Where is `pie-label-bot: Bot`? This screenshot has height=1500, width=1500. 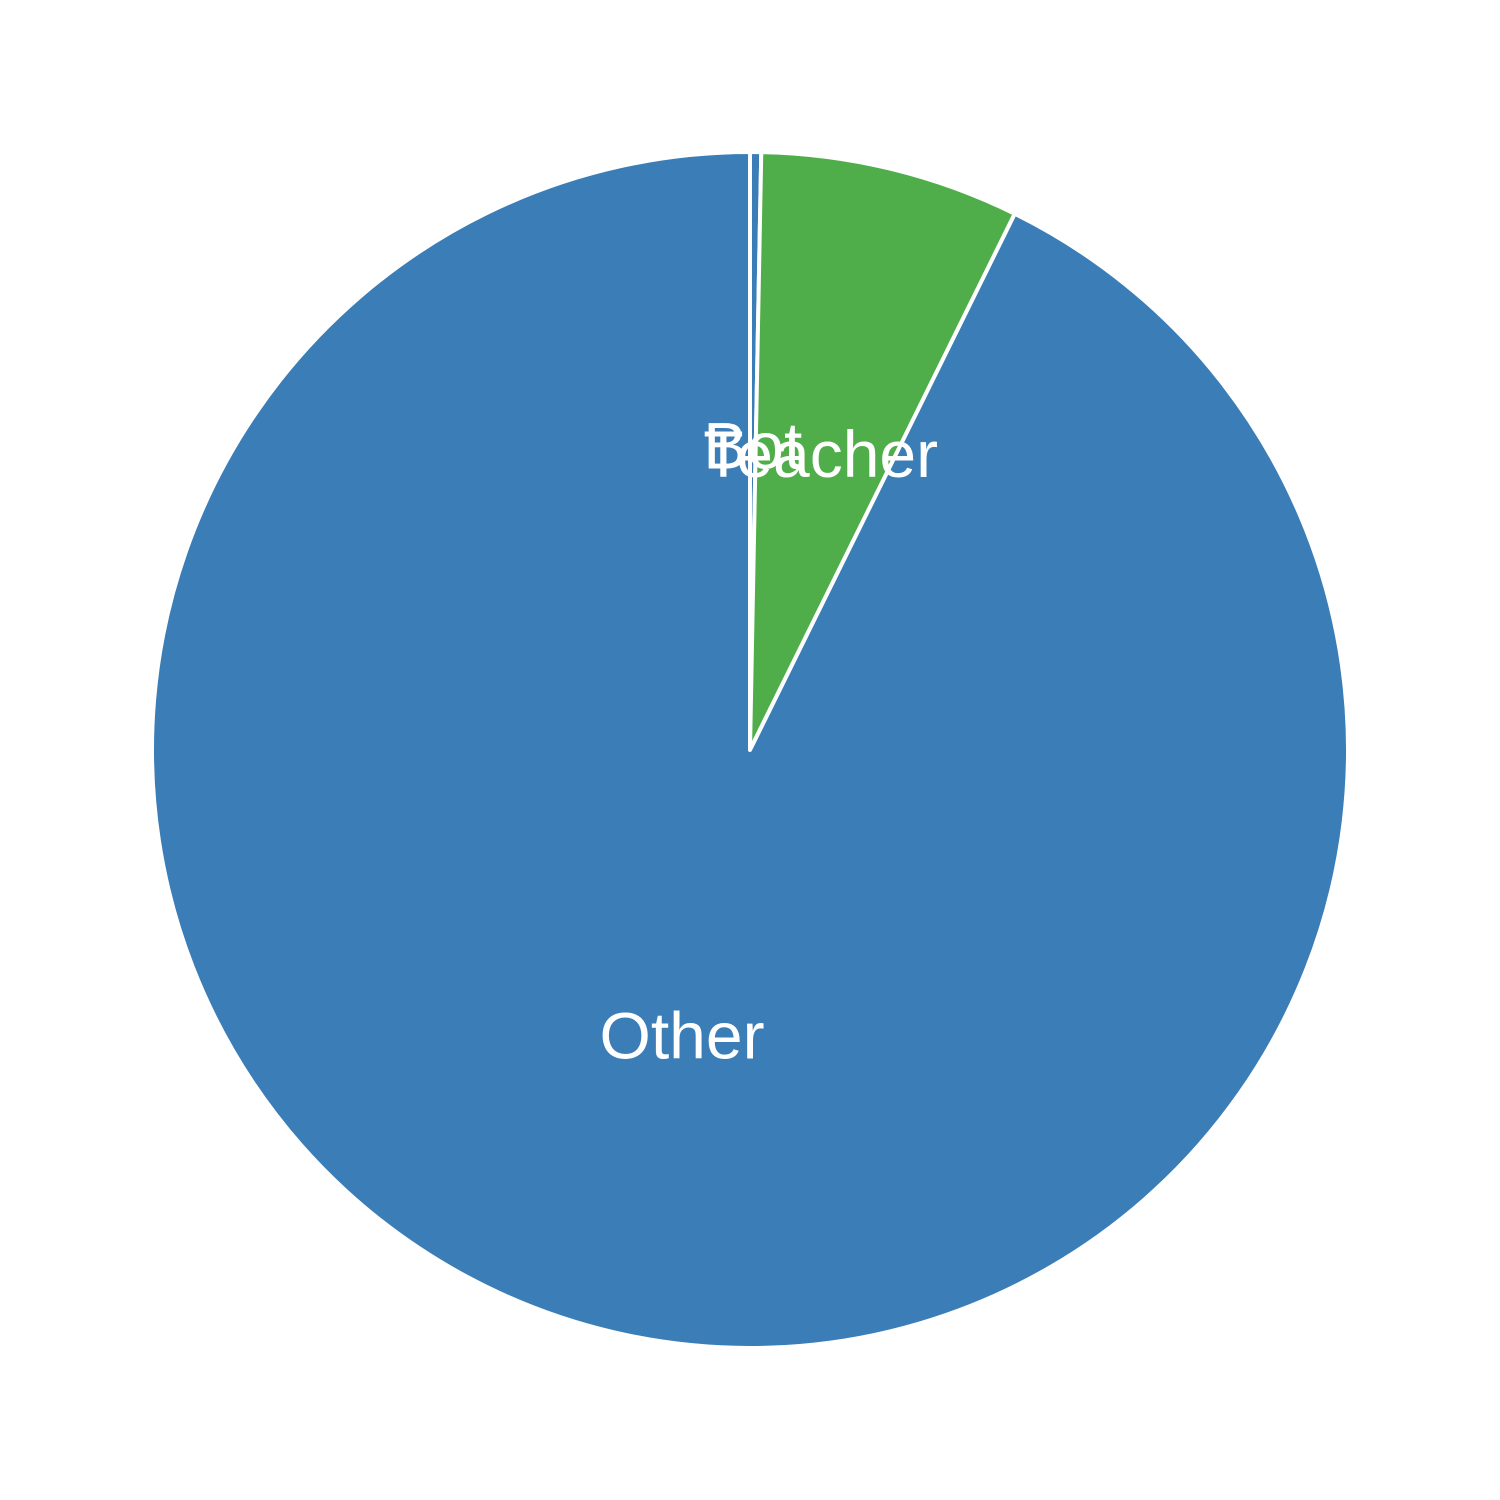 pie-label-bot: Bot is located at coordinates (752, 445).